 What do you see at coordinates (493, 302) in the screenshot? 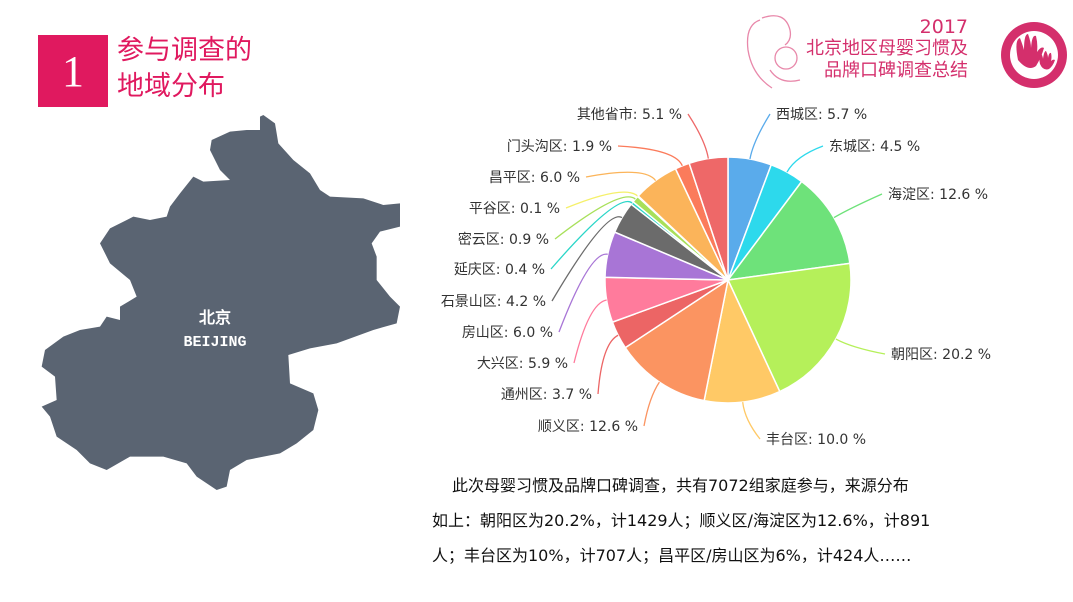
I see `pie-label: 石景山区: 4.2 %` at bounding box center [493, 302].